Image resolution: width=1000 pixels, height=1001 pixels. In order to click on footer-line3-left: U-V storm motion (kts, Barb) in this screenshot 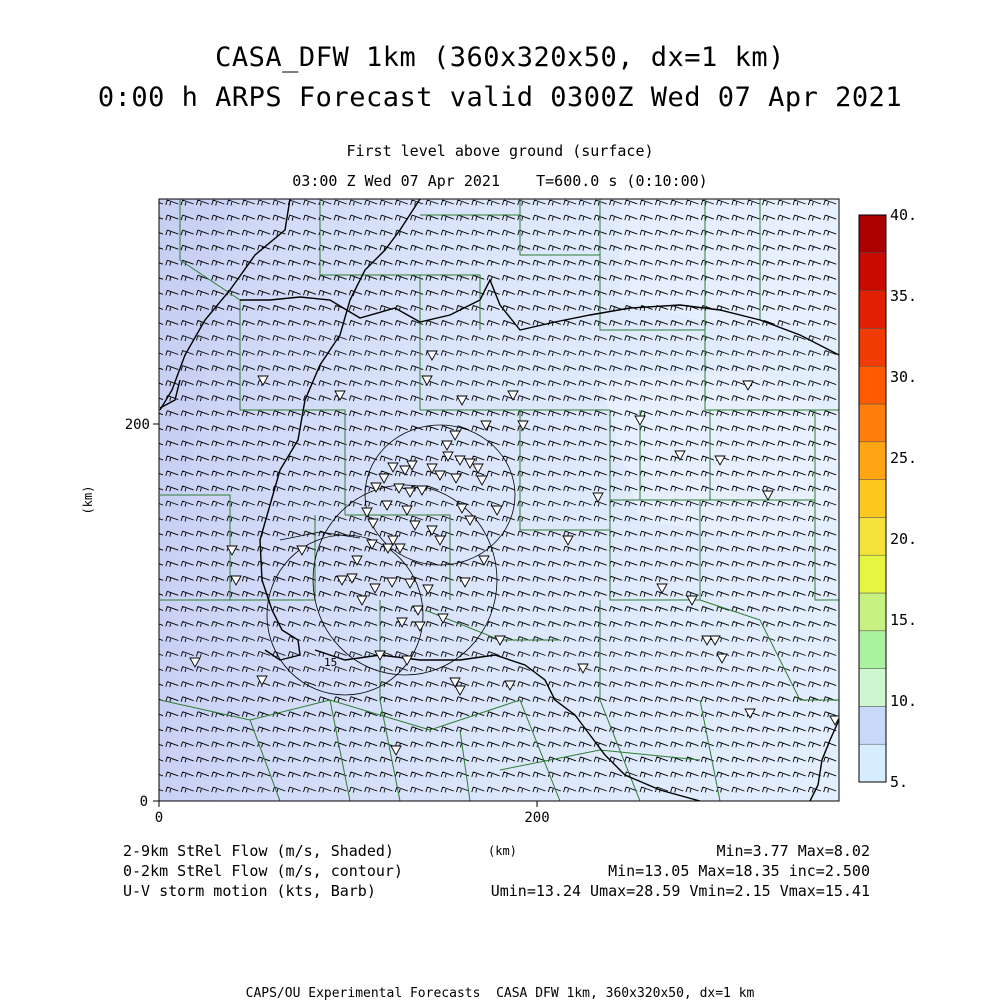, I will do `click(249, 891)`.